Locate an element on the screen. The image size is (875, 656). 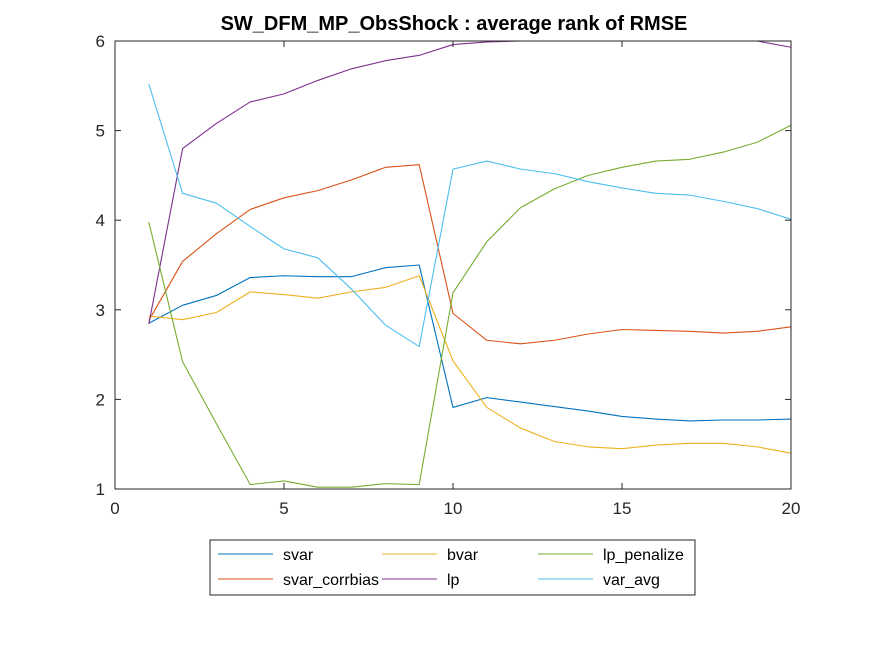
legend-box is located at coordinates (452, 567).